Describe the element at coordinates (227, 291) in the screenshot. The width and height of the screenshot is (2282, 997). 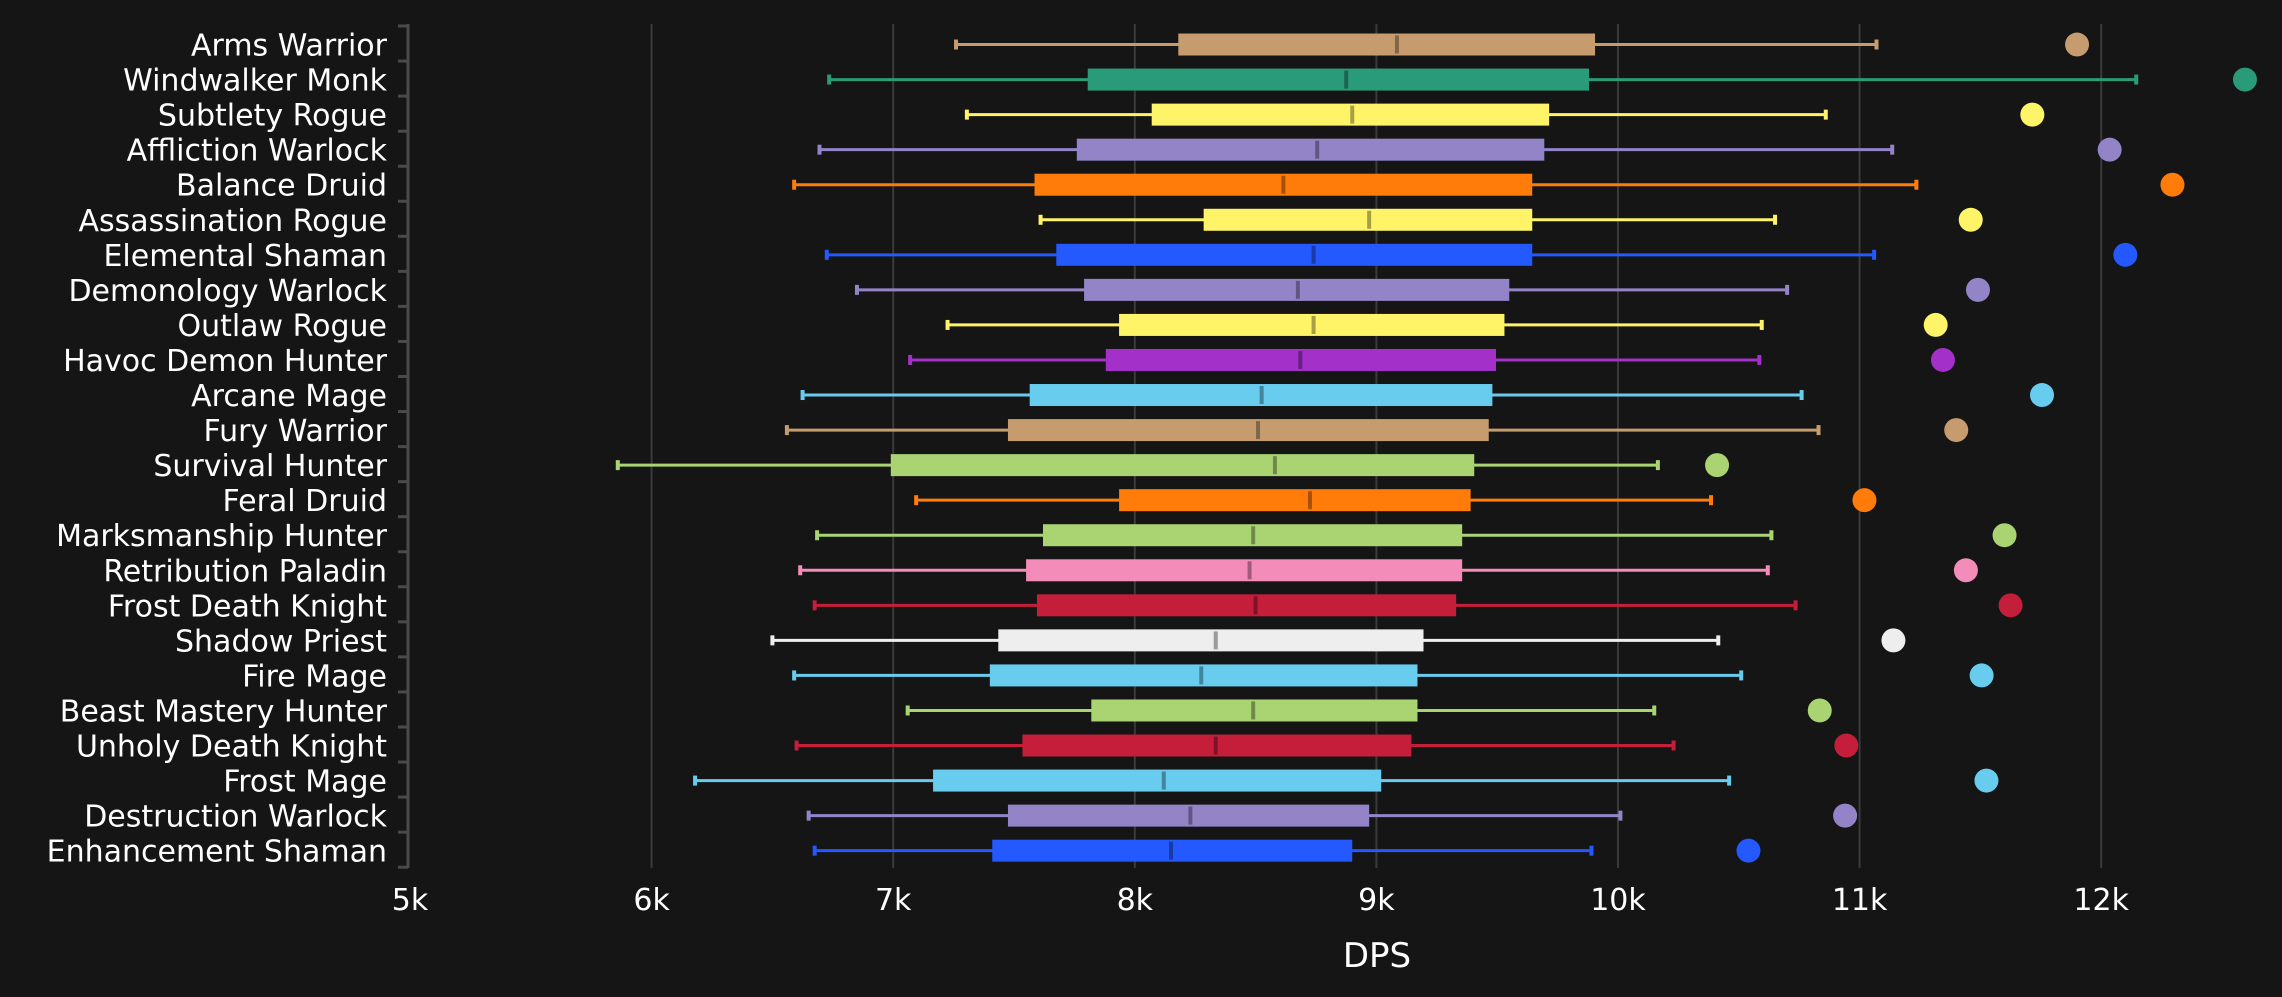
I see `y-category-label: Demonology Warlock` at that location.